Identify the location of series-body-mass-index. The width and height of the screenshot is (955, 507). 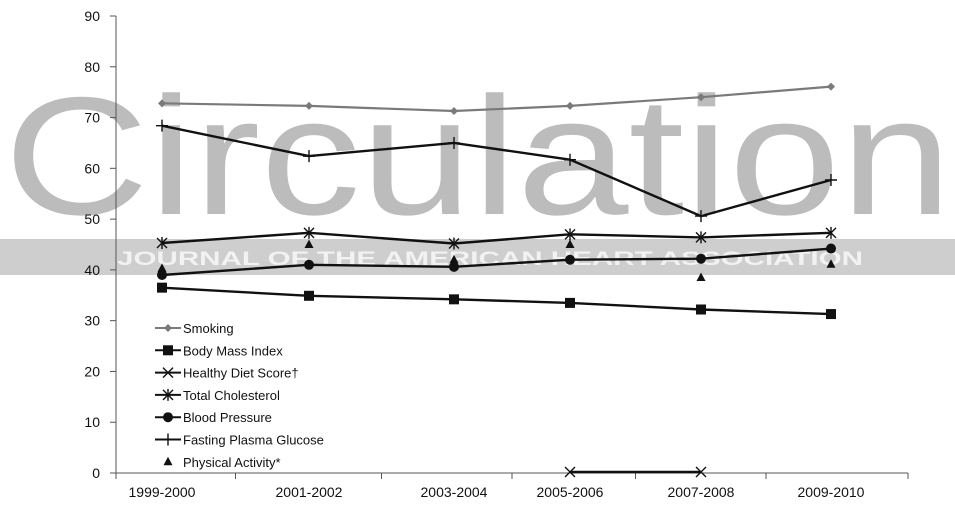
(496, 301).